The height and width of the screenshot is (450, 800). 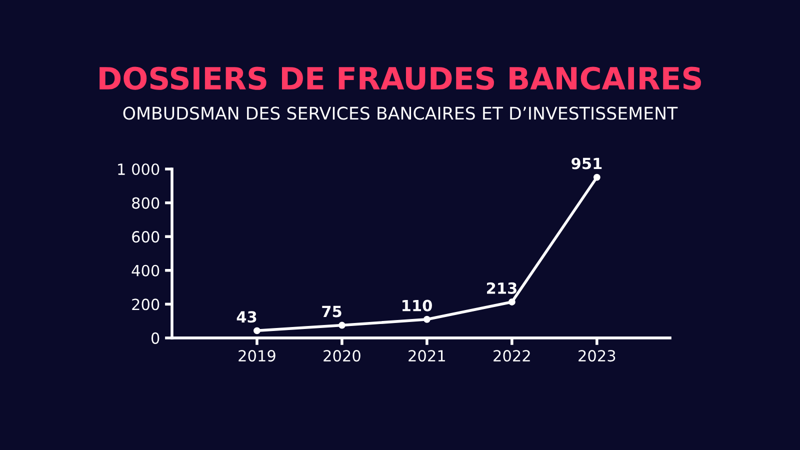 I want to click on y-tick-label: 0, so click(x=155, y=338).